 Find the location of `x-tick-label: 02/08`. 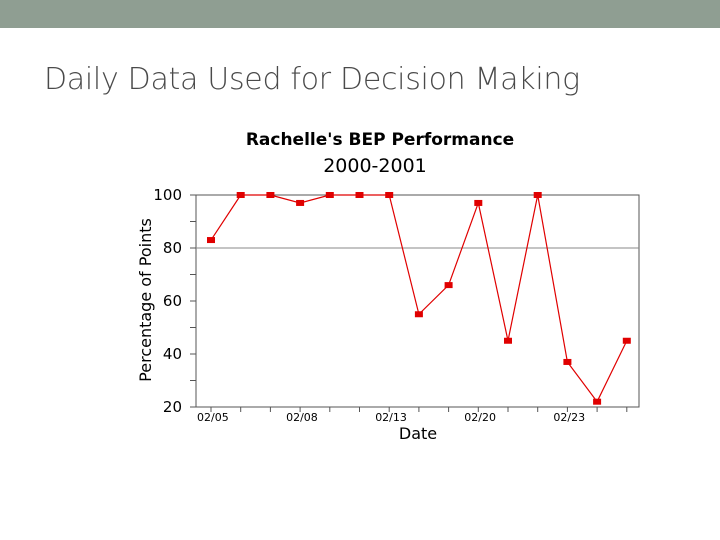

x-tick-label: 02/08 is located at coordinates (302, 417).